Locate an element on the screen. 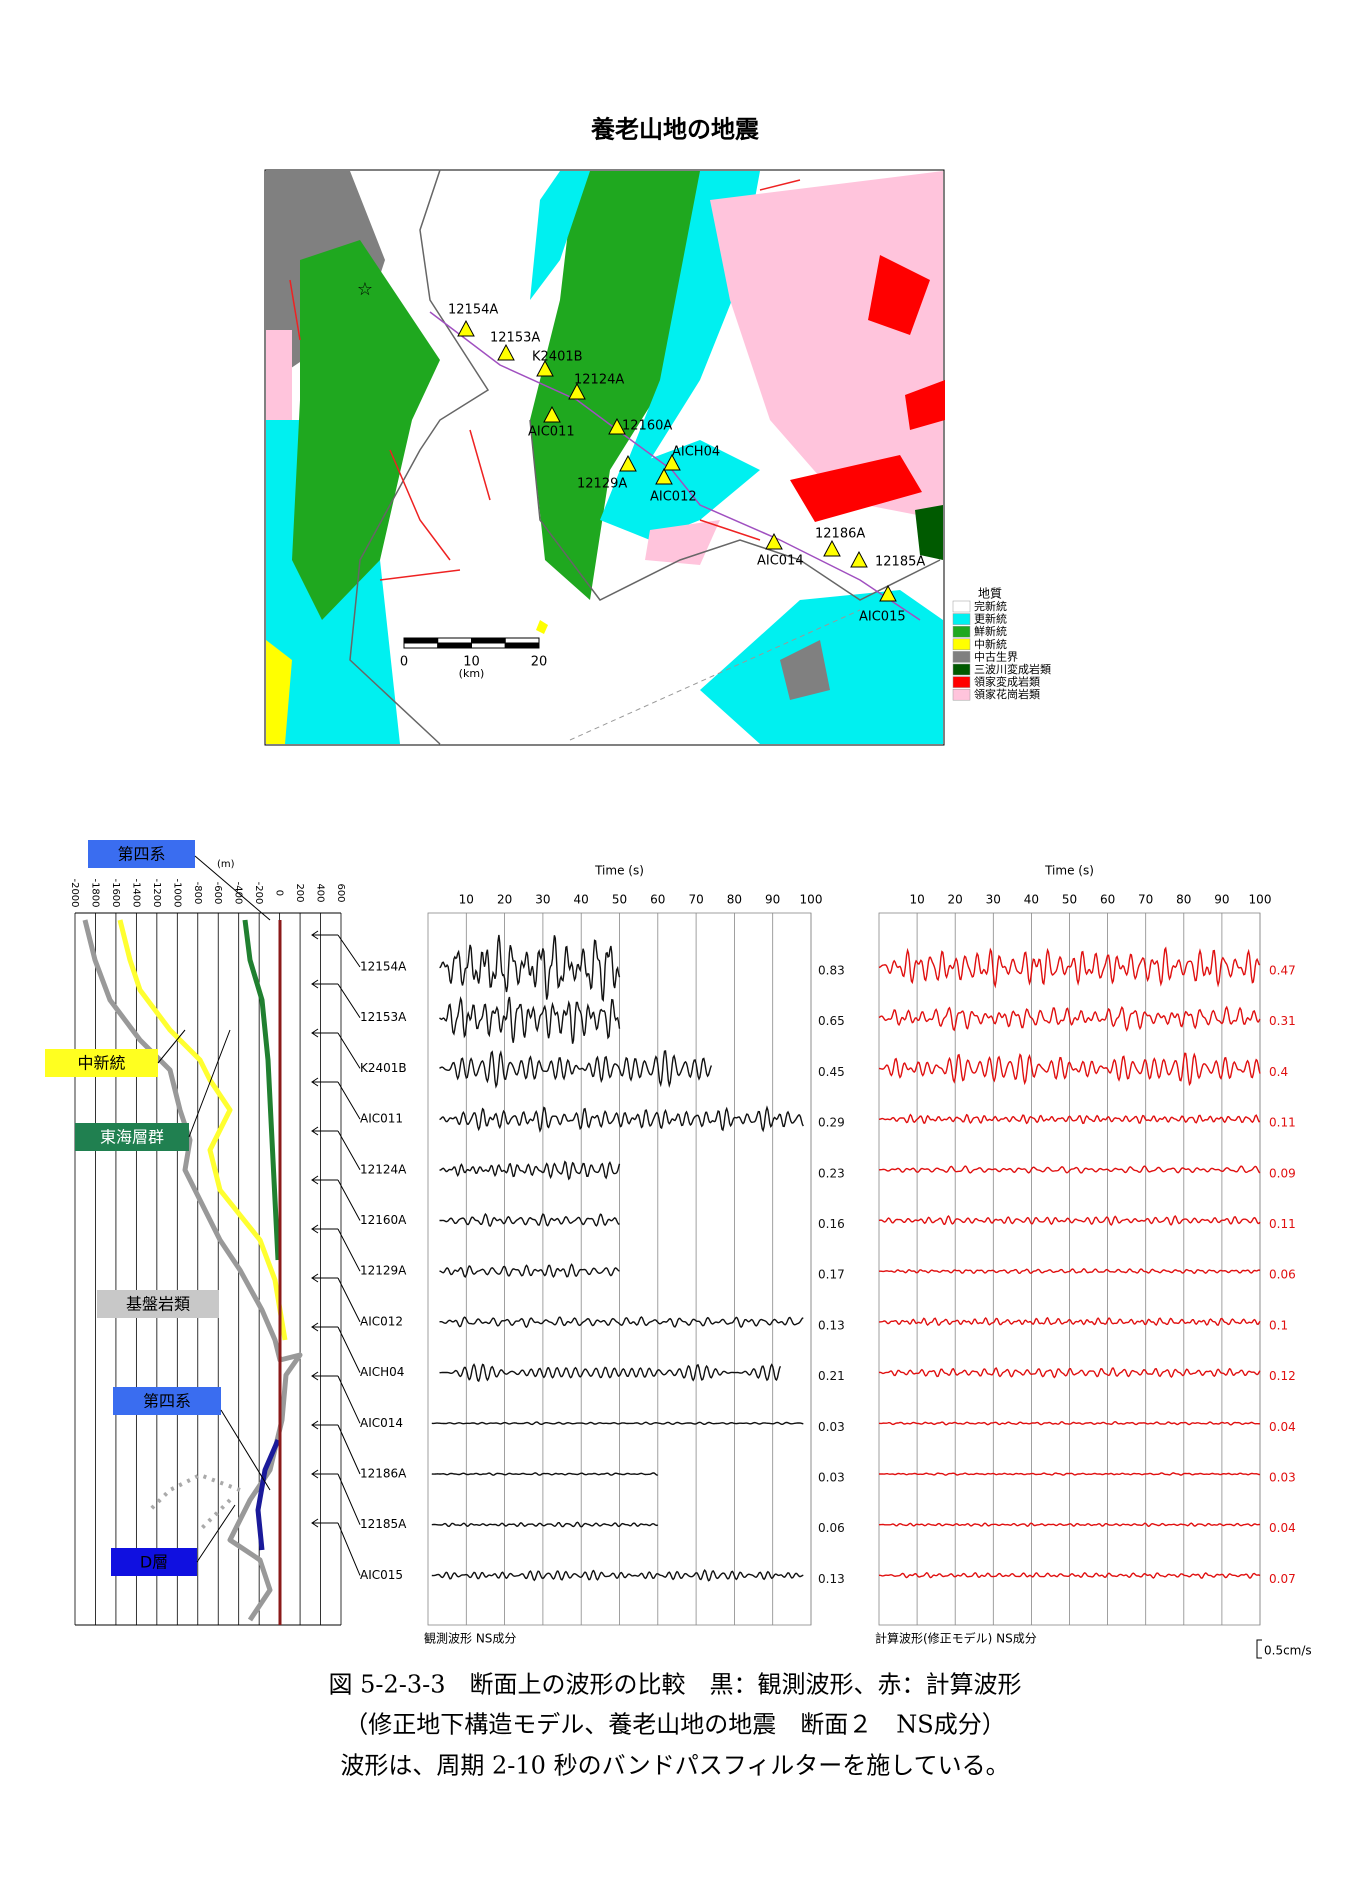 Image resolution: width=1351 pixels, height=1900 pixels. scale-tick-label: 20 is located at coordinates (539, 662).